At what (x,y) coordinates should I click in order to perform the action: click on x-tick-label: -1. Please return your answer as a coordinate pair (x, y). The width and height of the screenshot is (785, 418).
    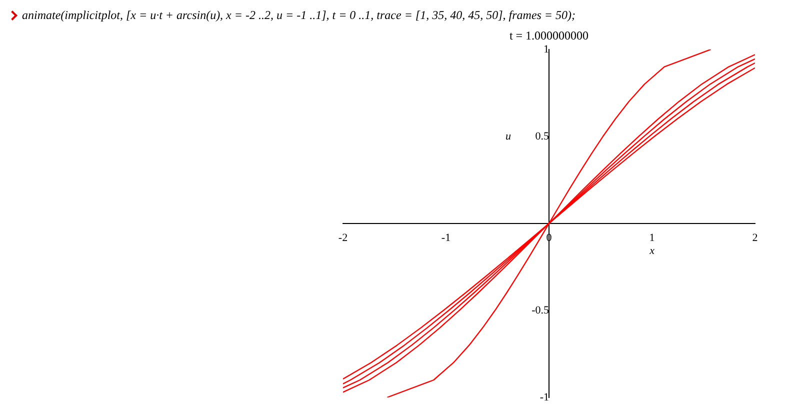
    Looking at the image, I should click on (446, 238).